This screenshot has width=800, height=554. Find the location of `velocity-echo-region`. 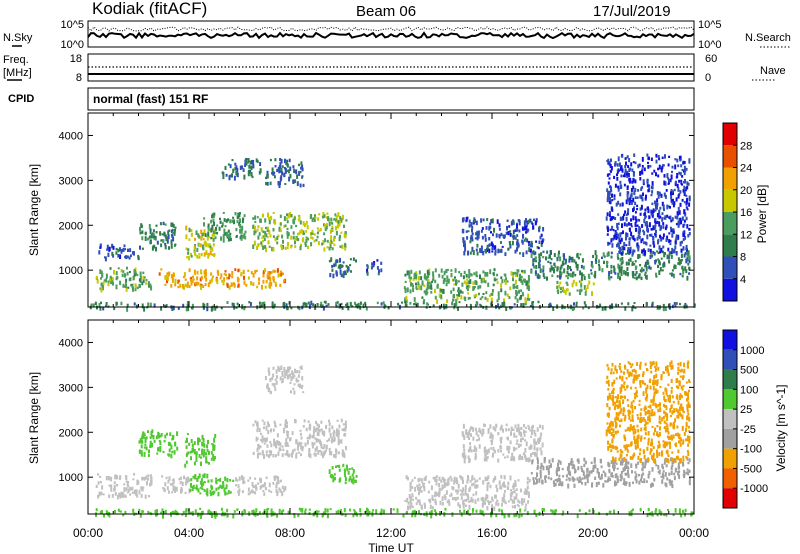

velocity-echo-region is located at coordinates (261, 486).